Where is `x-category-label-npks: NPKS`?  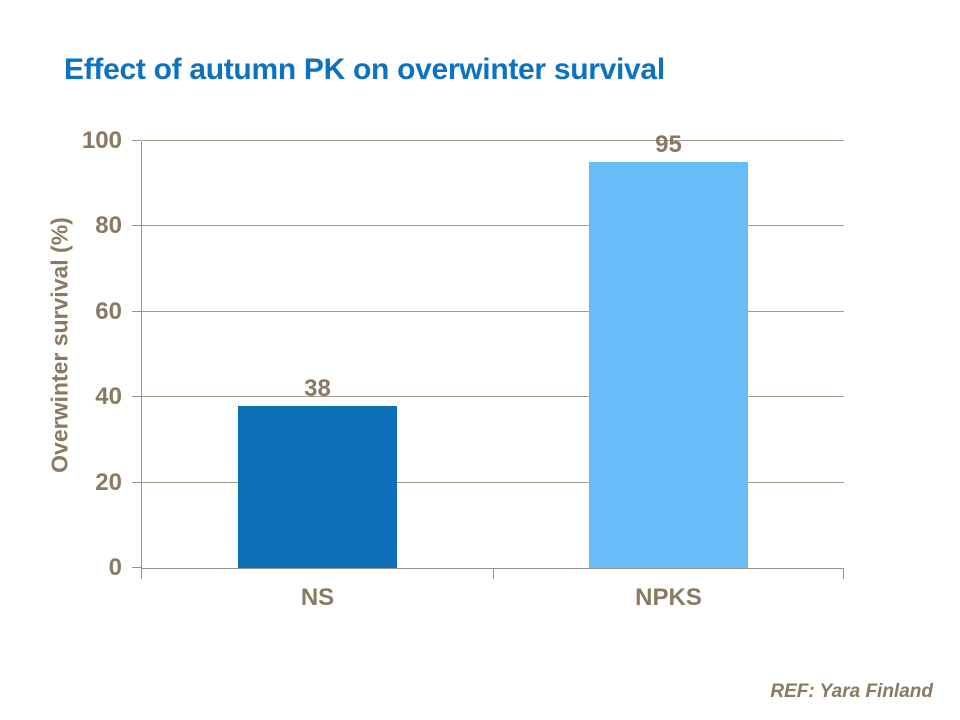 x-category-label-npks: NPKS is located at coordinates (668, 597).